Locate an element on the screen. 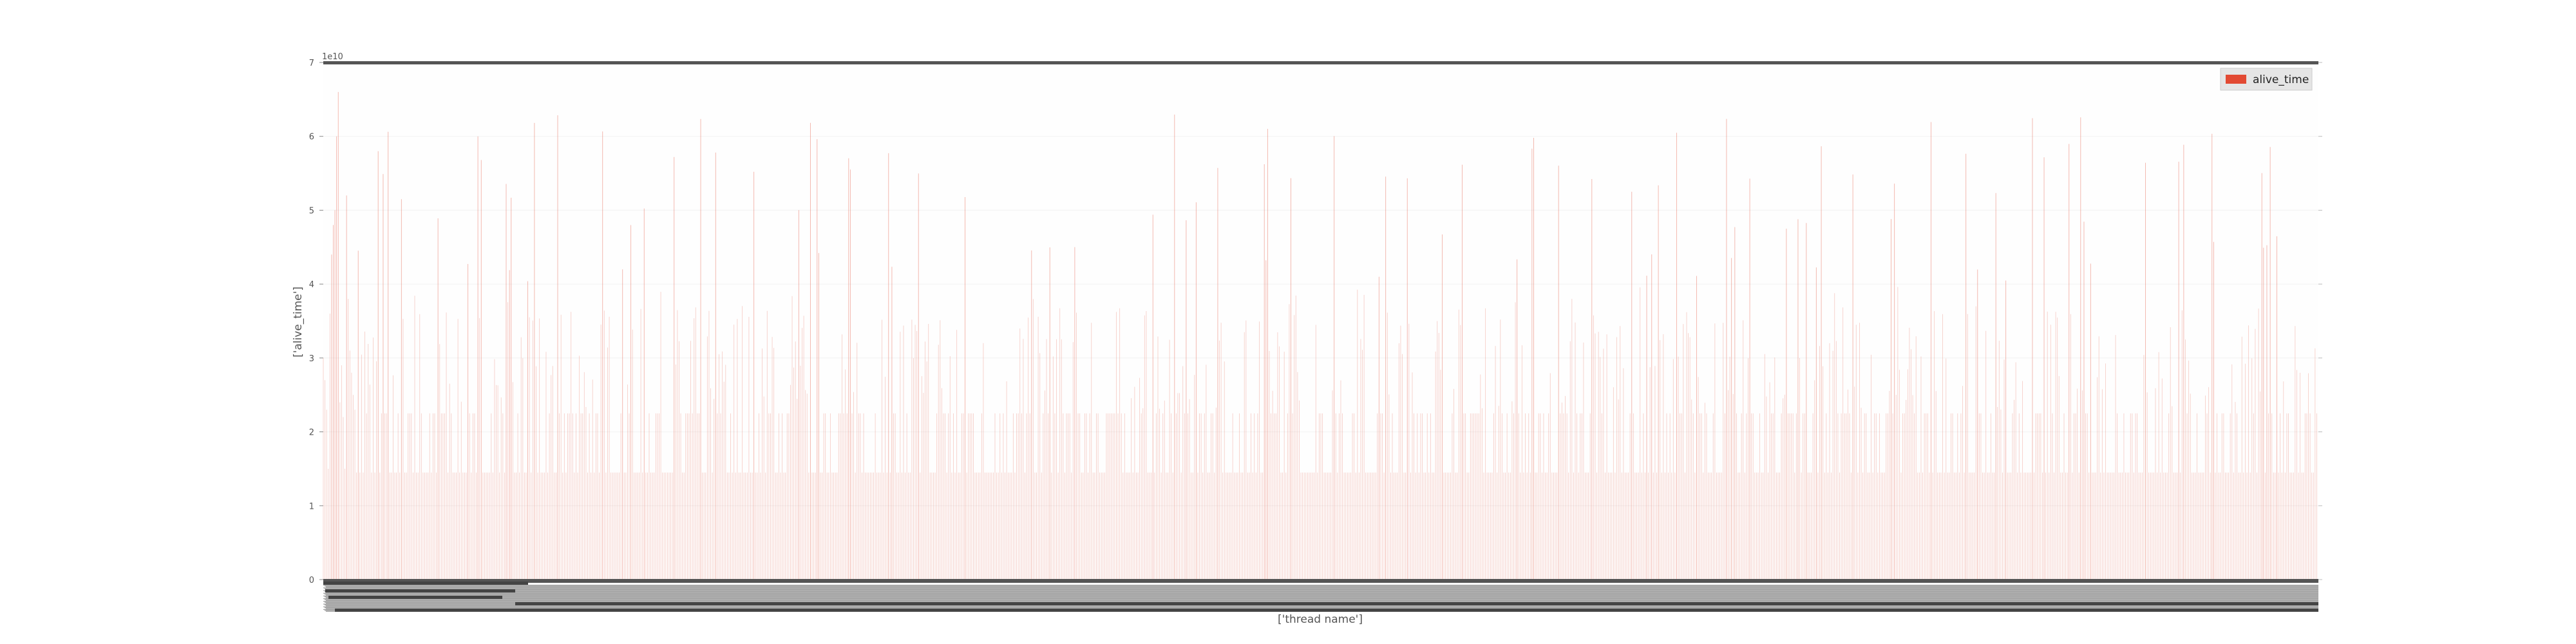 Image resolution: width=2576 pixels, height=644 pixels. x-axis-ticks is located at coordinates (1320, 595).